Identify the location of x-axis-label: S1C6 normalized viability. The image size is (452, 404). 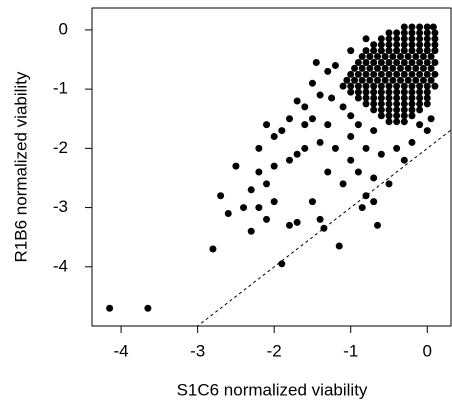
(272, 389).